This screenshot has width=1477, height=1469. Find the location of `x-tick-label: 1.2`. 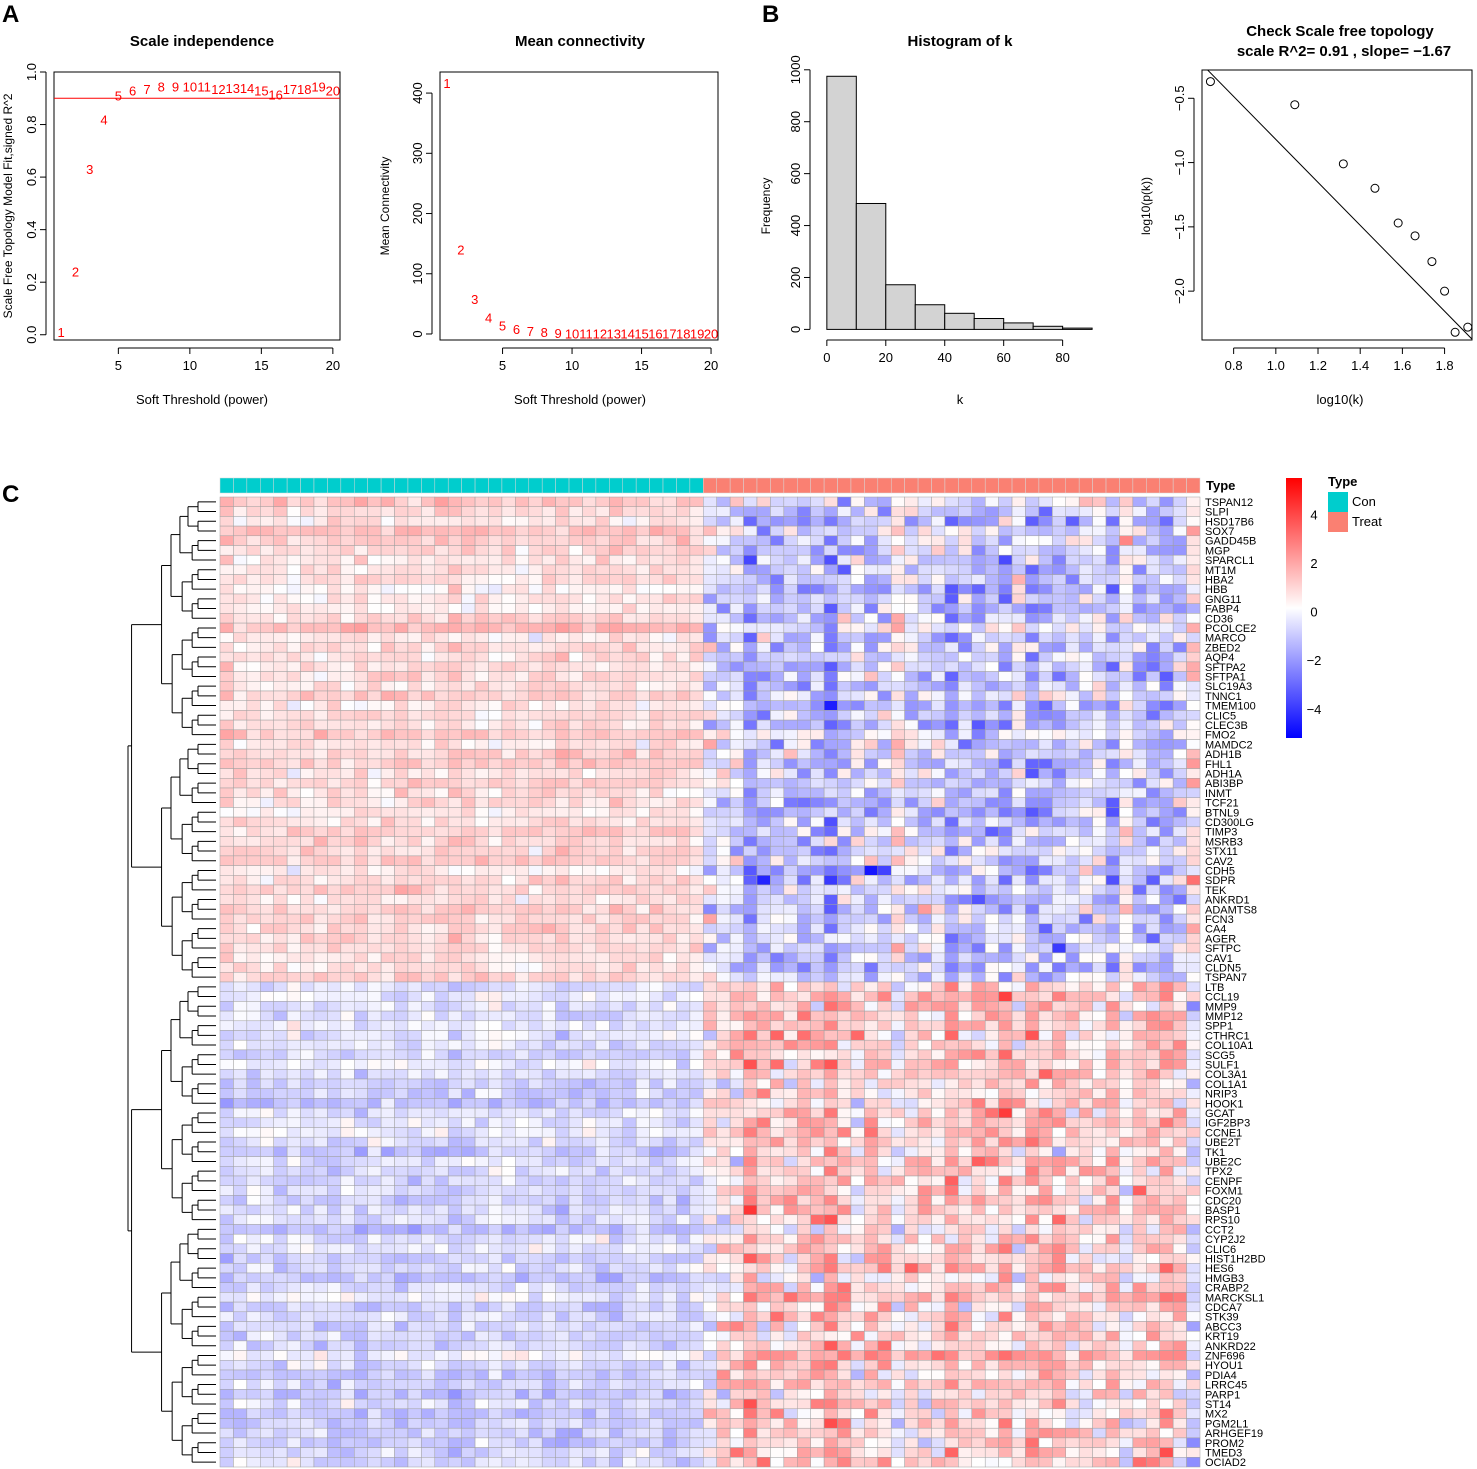

x-tick-label: 1.2 is located at coordinates (1318, 365).